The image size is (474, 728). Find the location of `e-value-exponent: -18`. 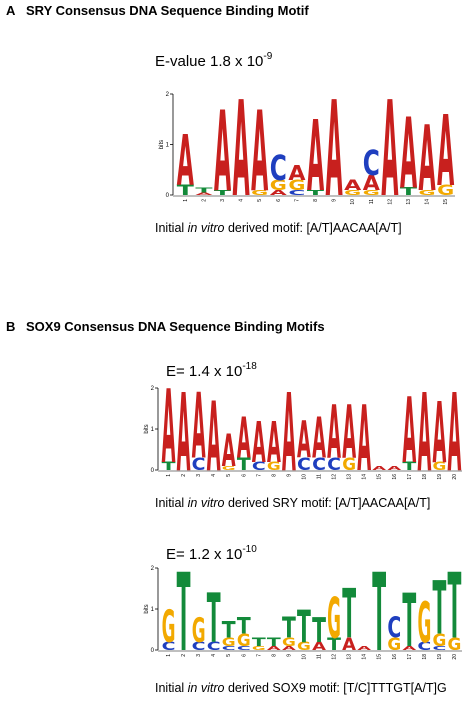

e-value-exponent: -18 is located at coordinates (249, 366).